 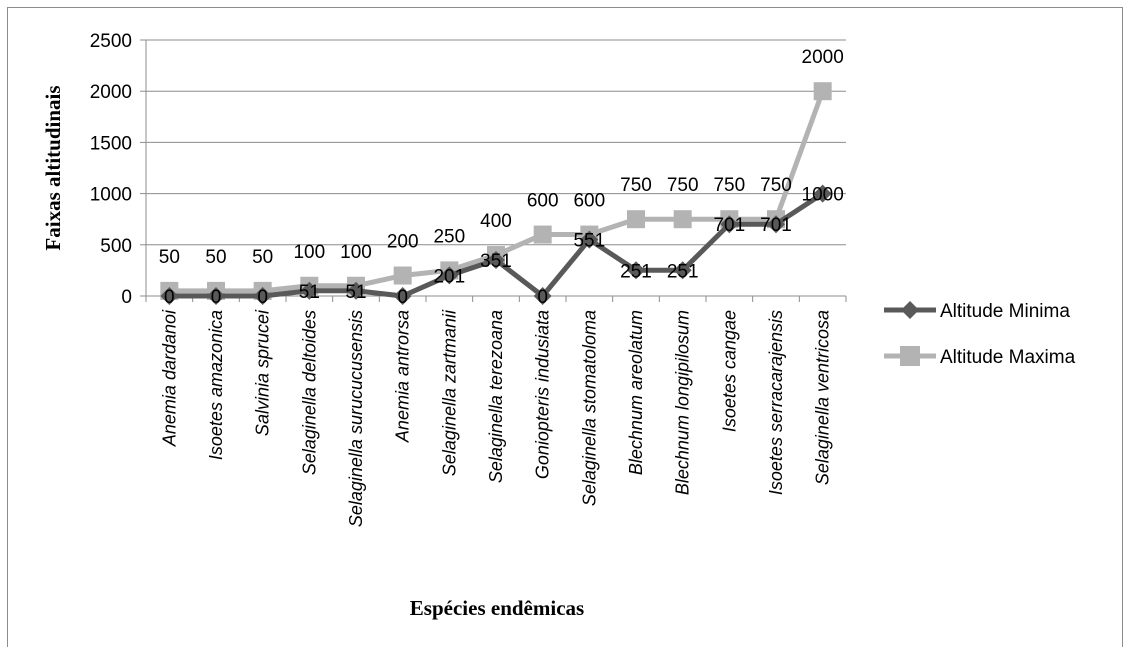 I want to click on data-label-min: 351, so click(x=496, y=261).